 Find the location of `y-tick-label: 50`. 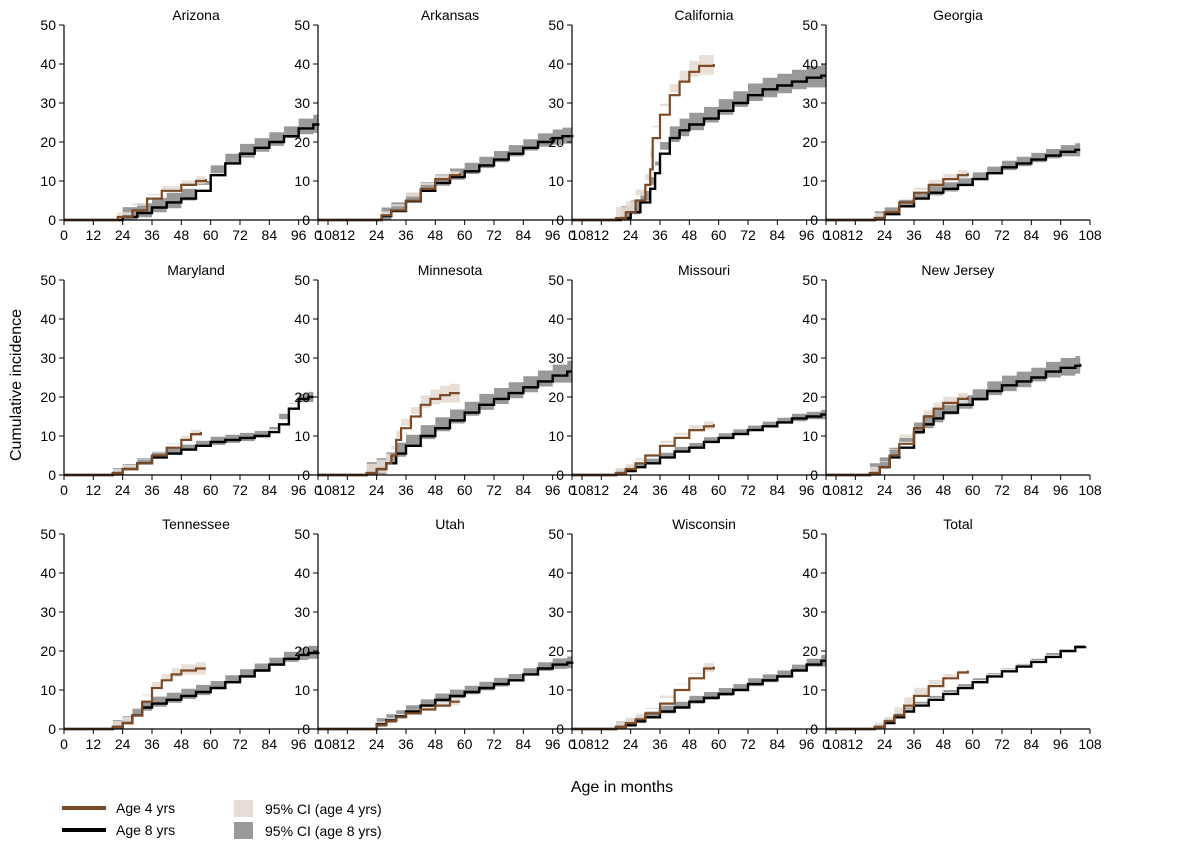

y-tick-label: 50 is located at coordinates (302, 25).